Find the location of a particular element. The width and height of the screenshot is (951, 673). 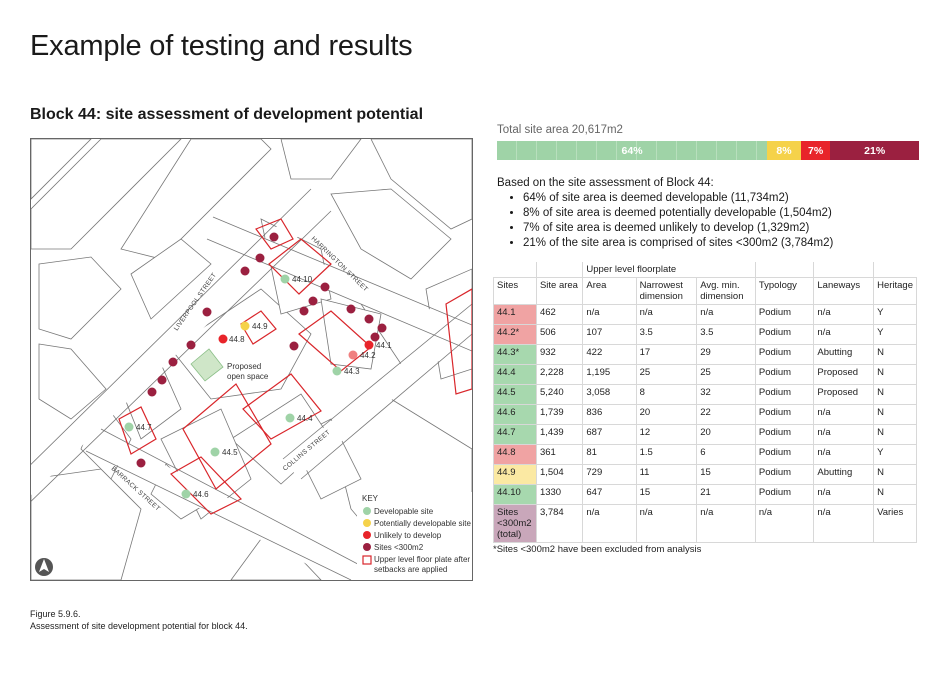

bar-segment-small: 21% is located at coordinates (874, 150).